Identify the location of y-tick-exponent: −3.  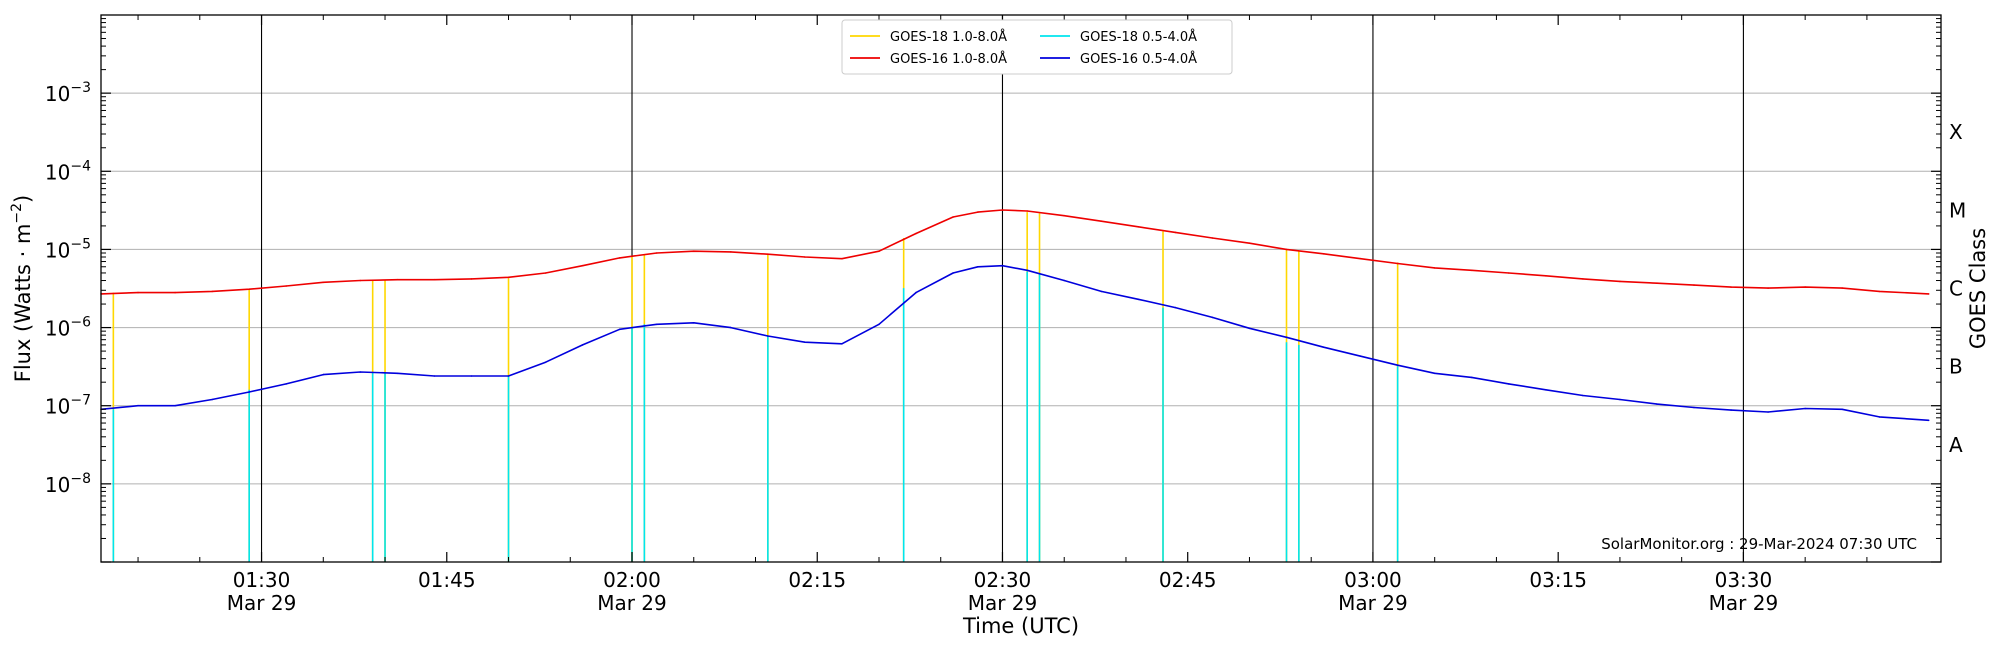
(80, 88).